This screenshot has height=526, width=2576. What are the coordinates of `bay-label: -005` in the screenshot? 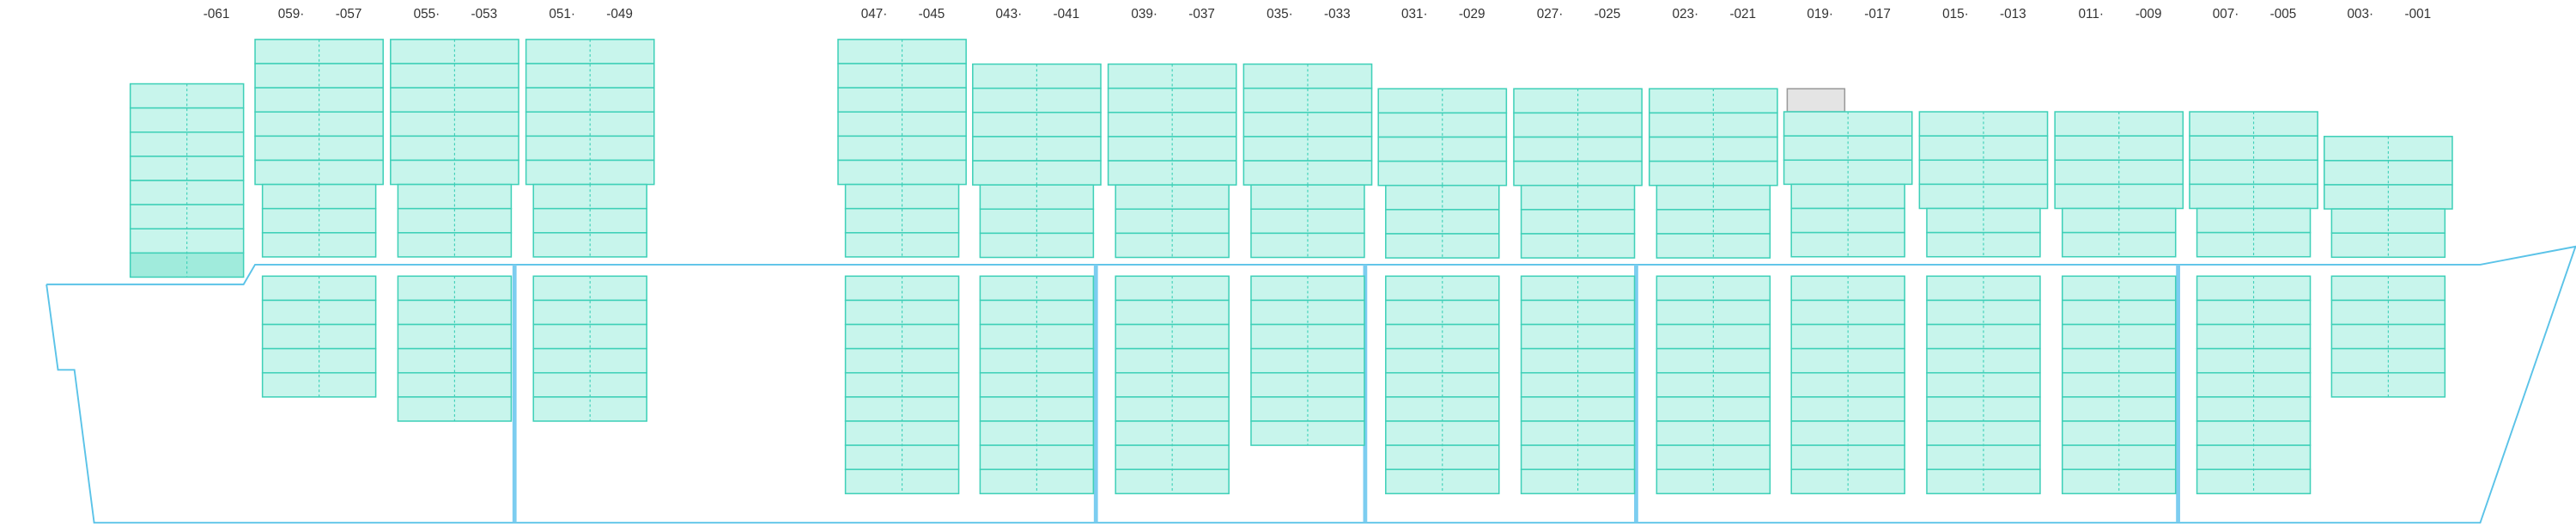 It's located at (2283, 14).